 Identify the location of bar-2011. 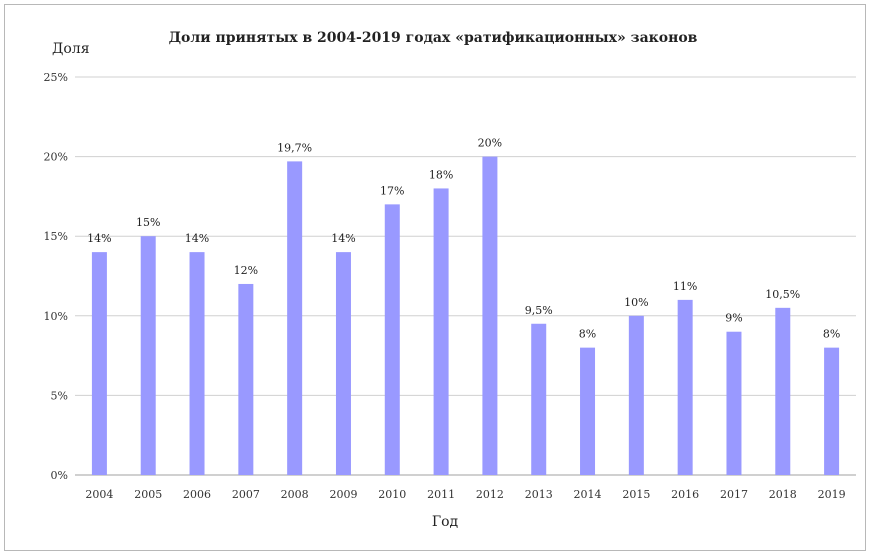
(441, 331).